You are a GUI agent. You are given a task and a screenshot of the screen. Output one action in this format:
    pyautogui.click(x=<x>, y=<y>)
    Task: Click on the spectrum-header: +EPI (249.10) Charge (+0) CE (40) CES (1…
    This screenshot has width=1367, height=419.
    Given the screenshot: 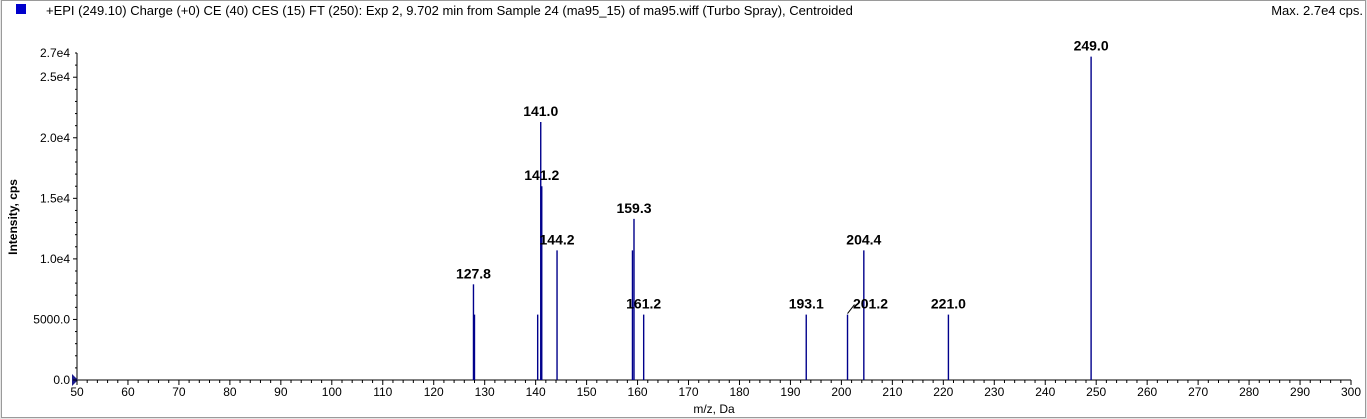 What is the action you would take?
    pyautogui.click(x=683, y=12)
    